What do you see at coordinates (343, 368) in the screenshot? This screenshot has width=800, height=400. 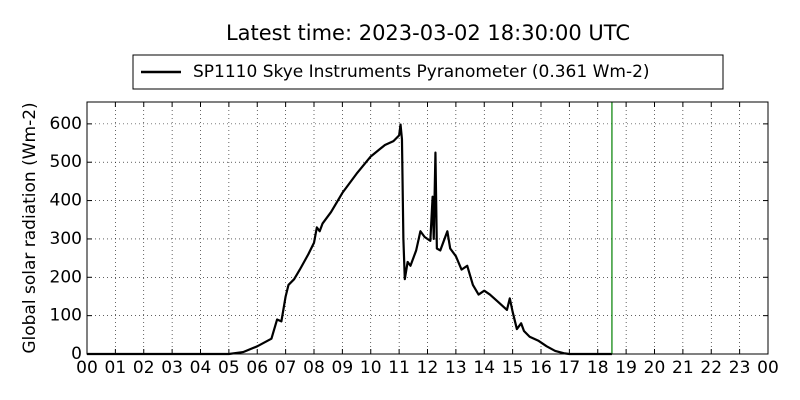 I see `x-tick-label: 09` at bounding box center [343, 368].